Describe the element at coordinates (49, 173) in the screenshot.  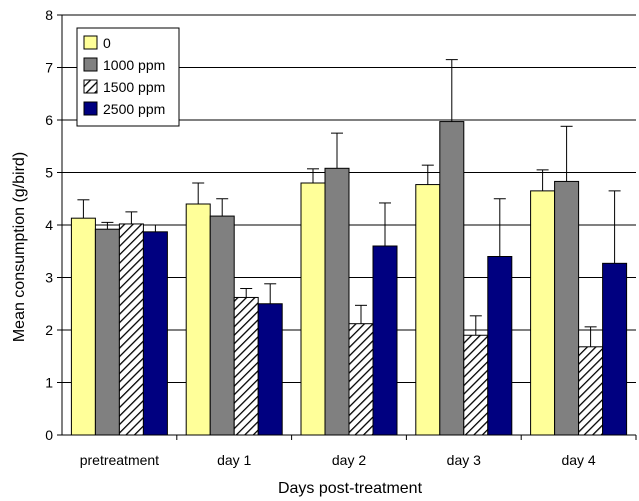
I see `y-tick-label: 5` at that location.